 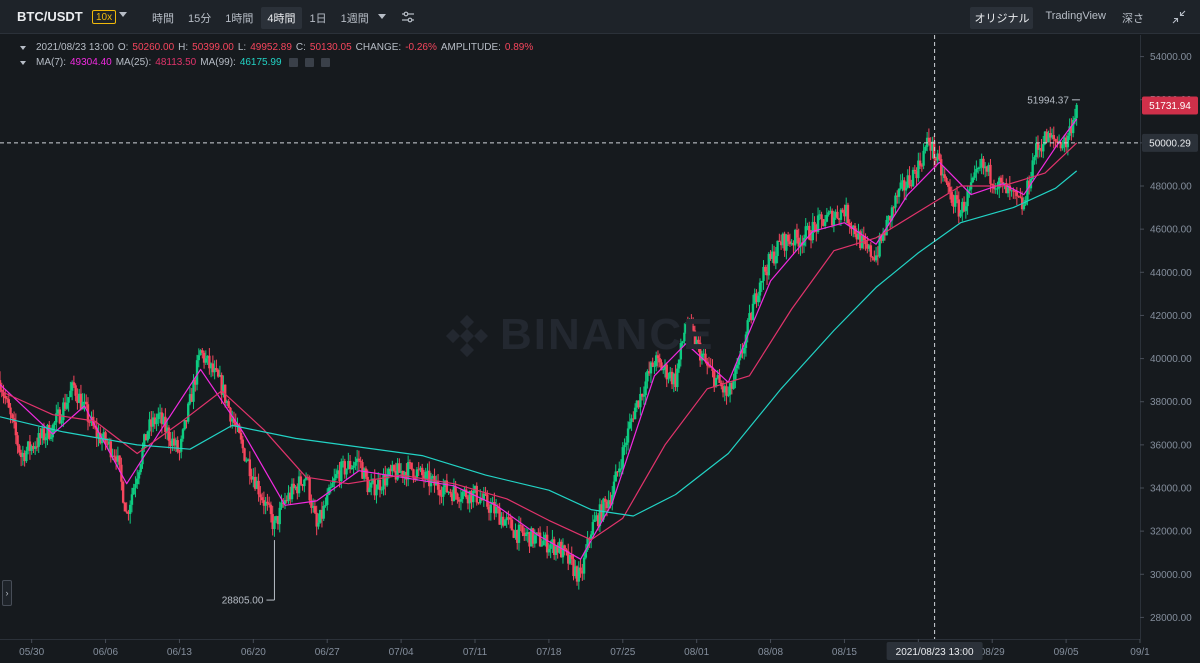 What do you see at coordinates (1179, 17) in the screenshot?
I see `collapse-icon` at bounding box center [1179, 17].